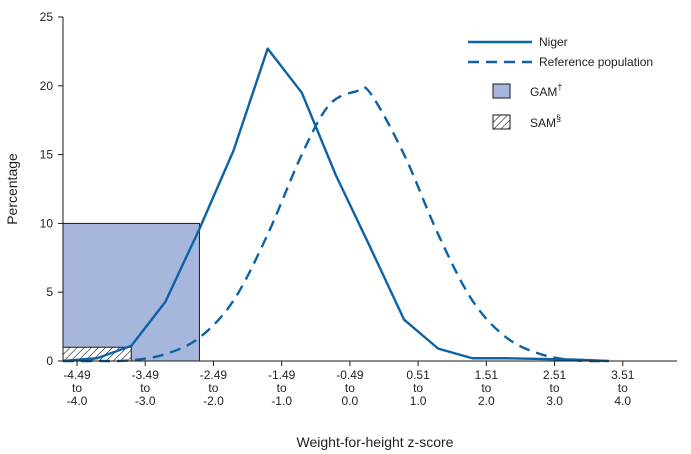  I want to click on y-tick-label: 15, so click(47, 155).